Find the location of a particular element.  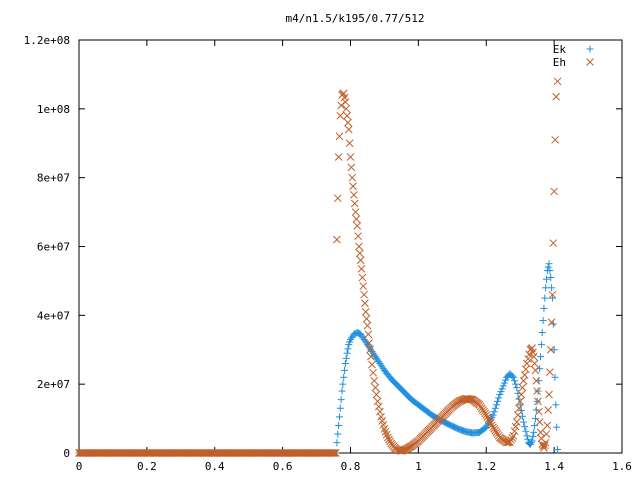

y-tick-label: 1e+08 is located at coordinates (53, 109).